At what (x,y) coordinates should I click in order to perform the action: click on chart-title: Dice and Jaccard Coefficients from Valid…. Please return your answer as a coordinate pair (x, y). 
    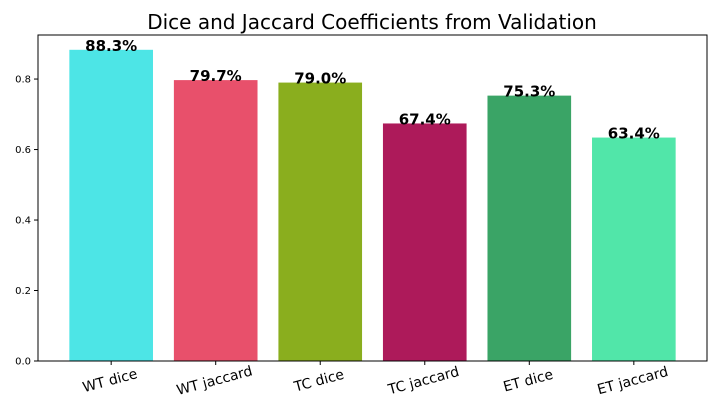
    Looking at the image, I should click on (372, 22).